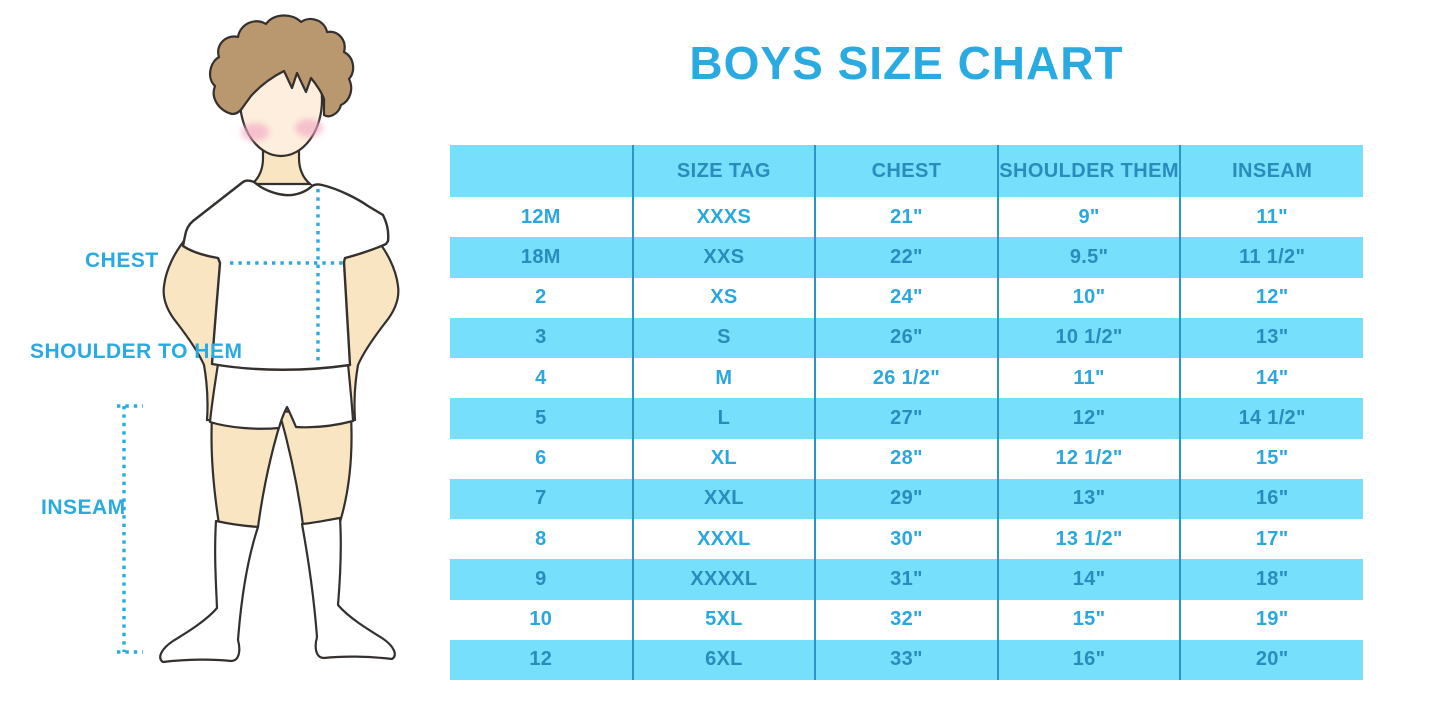 This screenshot has width=1445, height=723. I want to click on table-cell: 33", so click(906, 659).